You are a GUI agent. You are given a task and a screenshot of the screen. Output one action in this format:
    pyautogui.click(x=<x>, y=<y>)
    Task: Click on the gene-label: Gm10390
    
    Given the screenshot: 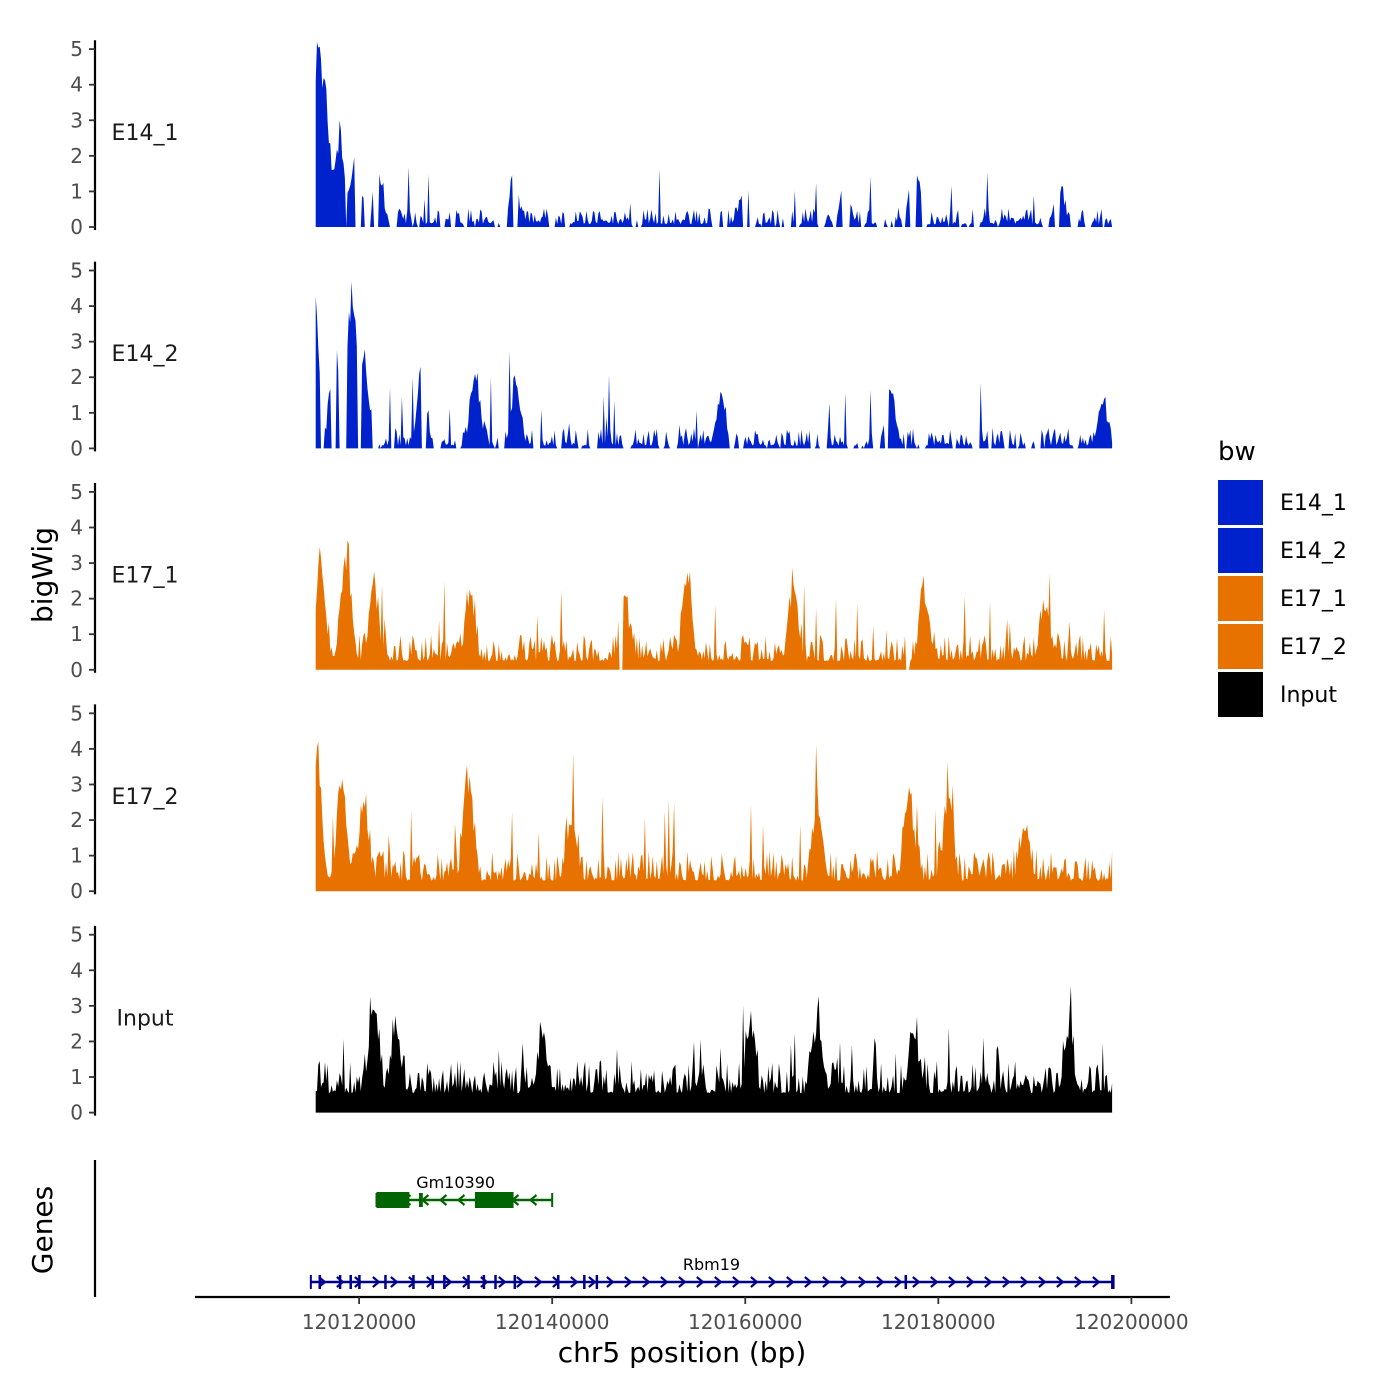 What is the action you would take?
    pyautogui.click(x=455, y=1182)
    